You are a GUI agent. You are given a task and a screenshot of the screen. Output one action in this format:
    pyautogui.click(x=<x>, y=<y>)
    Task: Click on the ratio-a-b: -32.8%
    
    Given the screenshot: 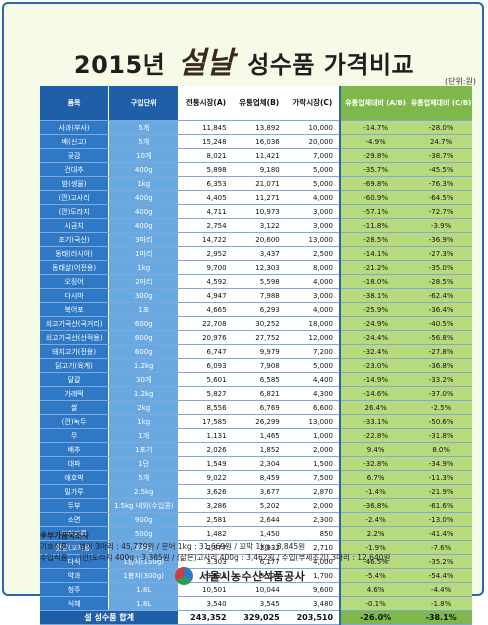 What is the action you would take?
    pyautogui.click(x=375, y=463)
    